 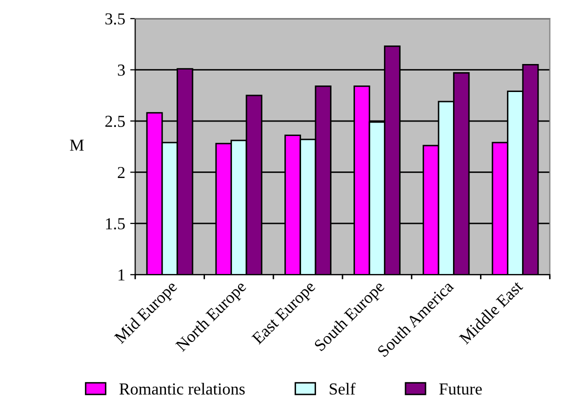 What do you see at coordinates (121, 70) in the screenshot?
I see `y-tick-label: 3` at bounding box center [121, 70].